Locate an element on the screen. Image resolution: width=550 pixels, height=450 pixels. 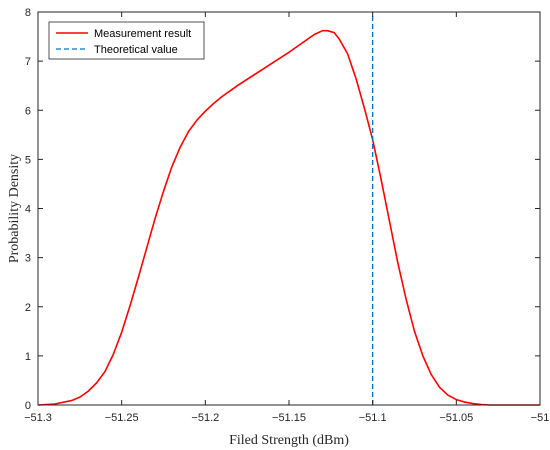
y-tick-label: 4 is located at coordinates (28, 210).